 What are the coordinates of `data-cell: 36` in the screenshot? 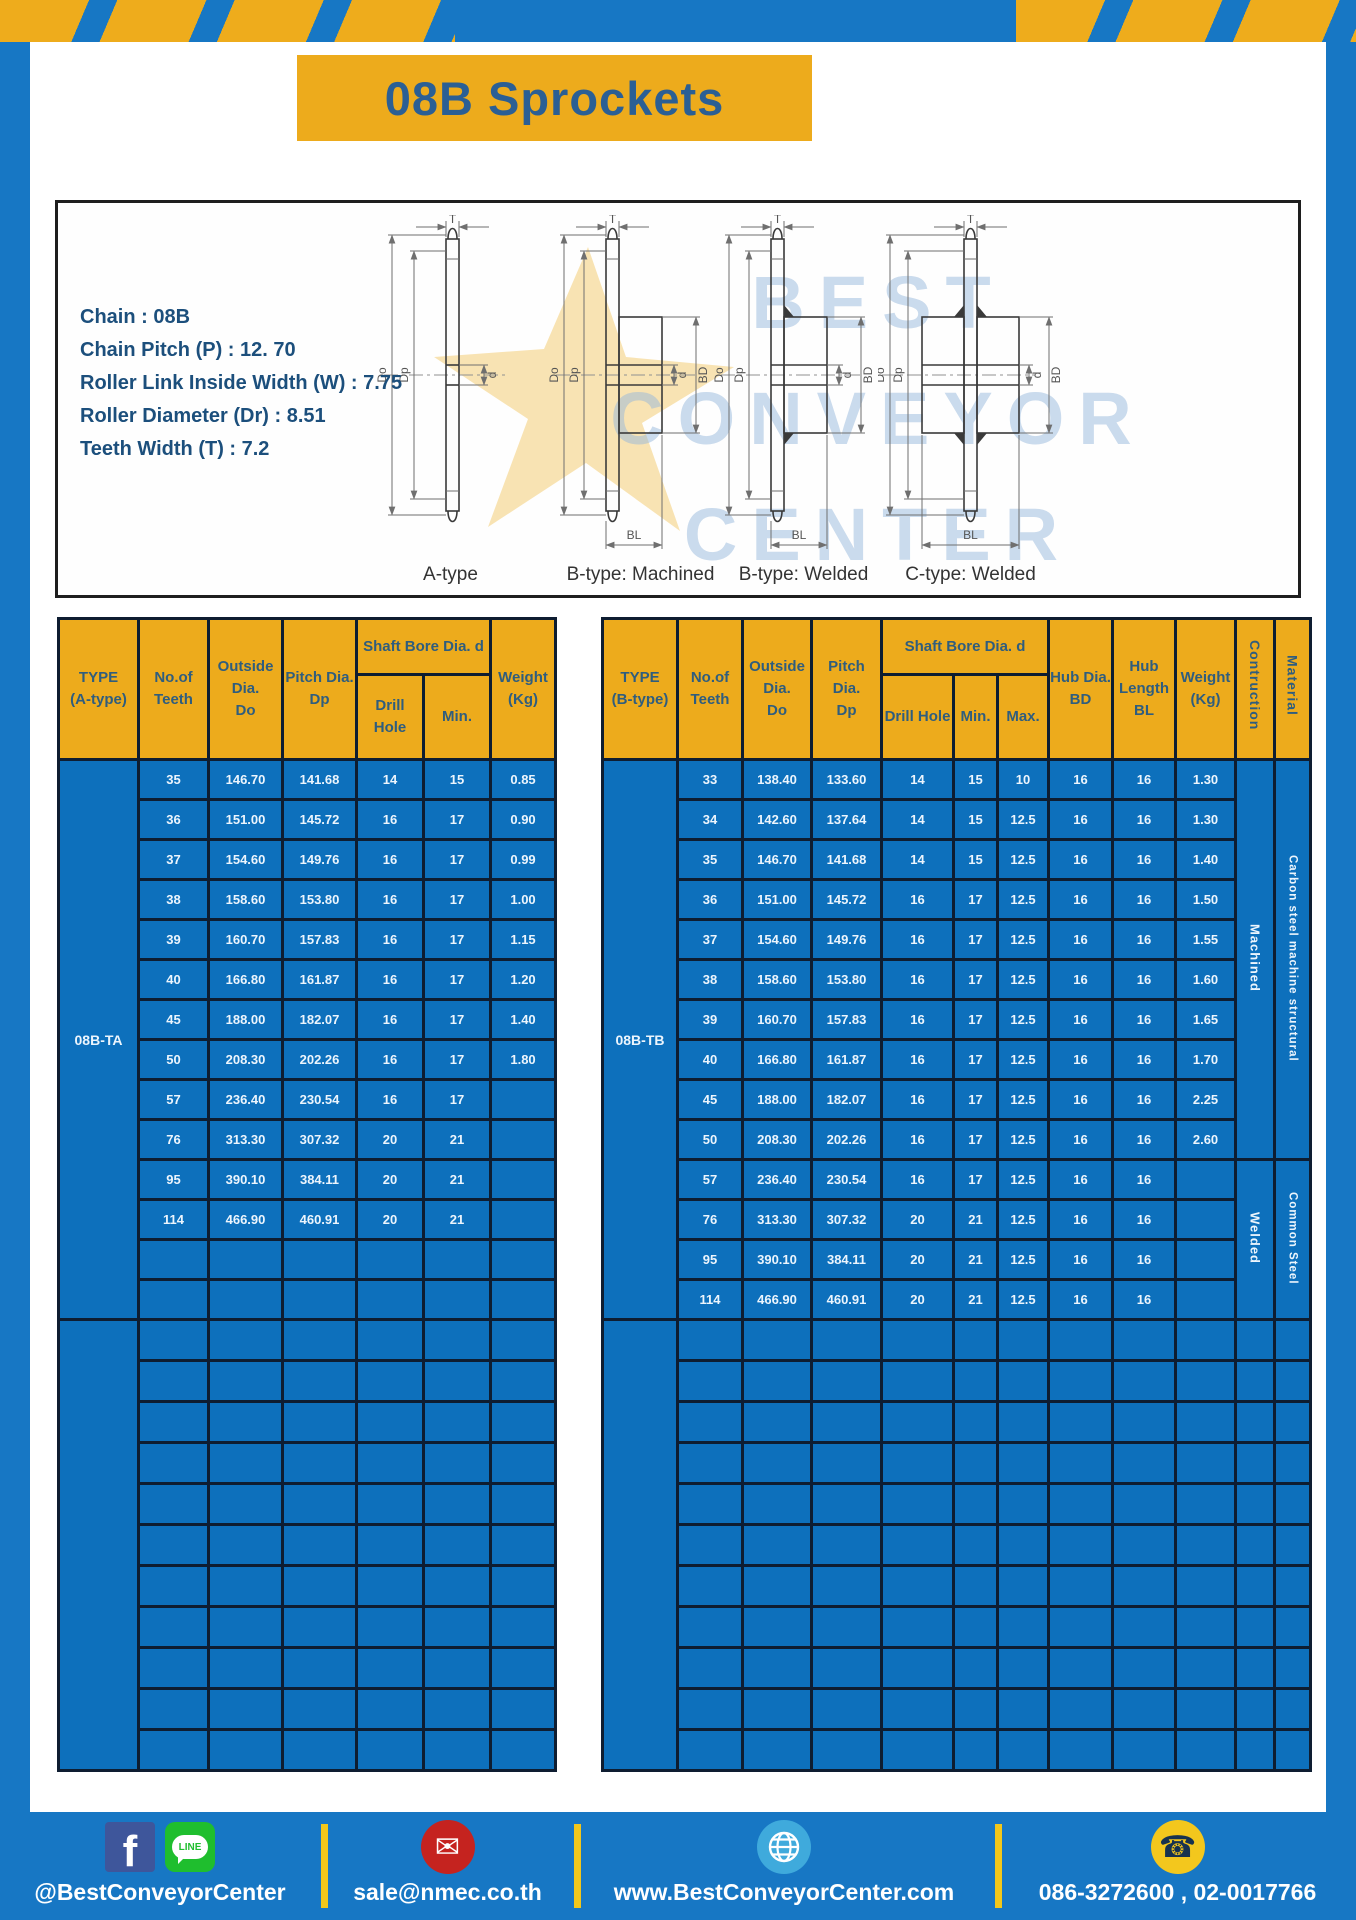 It's located at (710, 899).